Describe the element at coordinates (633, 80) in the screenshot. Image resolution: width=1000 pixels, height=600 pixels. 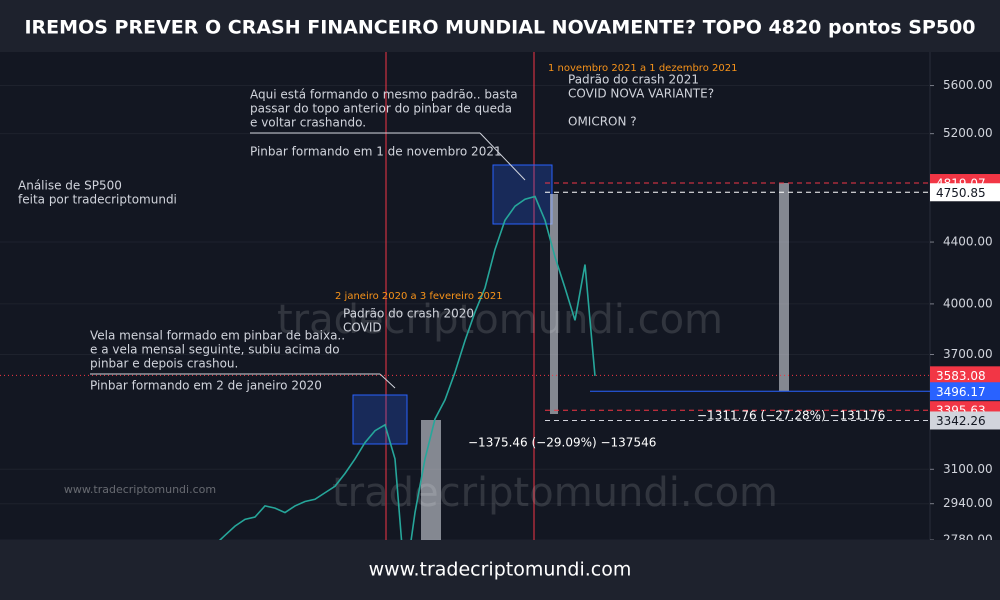
I see `annotation: Padrão do crash 2021` at that location.